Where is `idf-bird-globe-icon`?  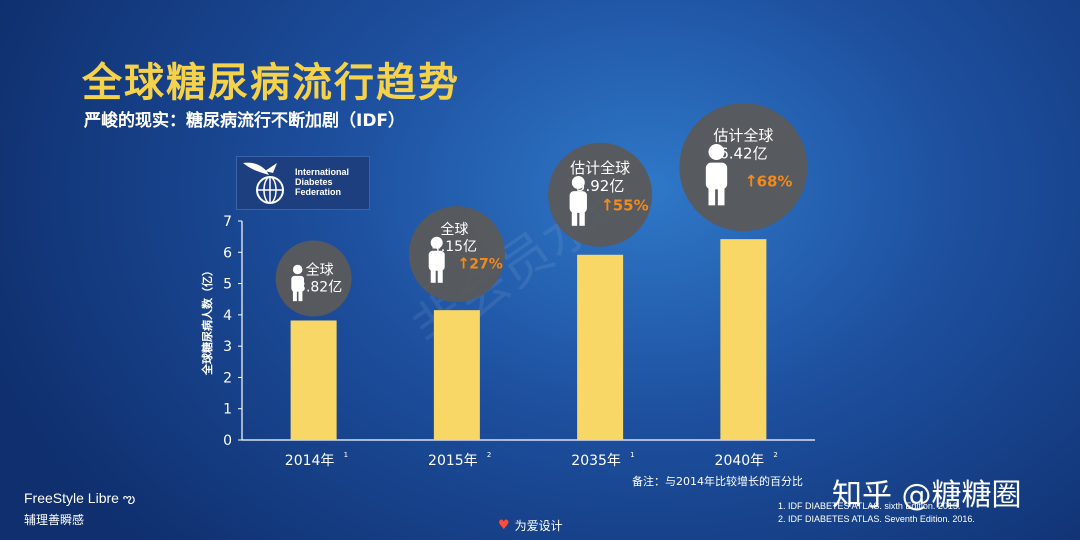 idf-bird-globe-icon is located at coordinates (263, 183).